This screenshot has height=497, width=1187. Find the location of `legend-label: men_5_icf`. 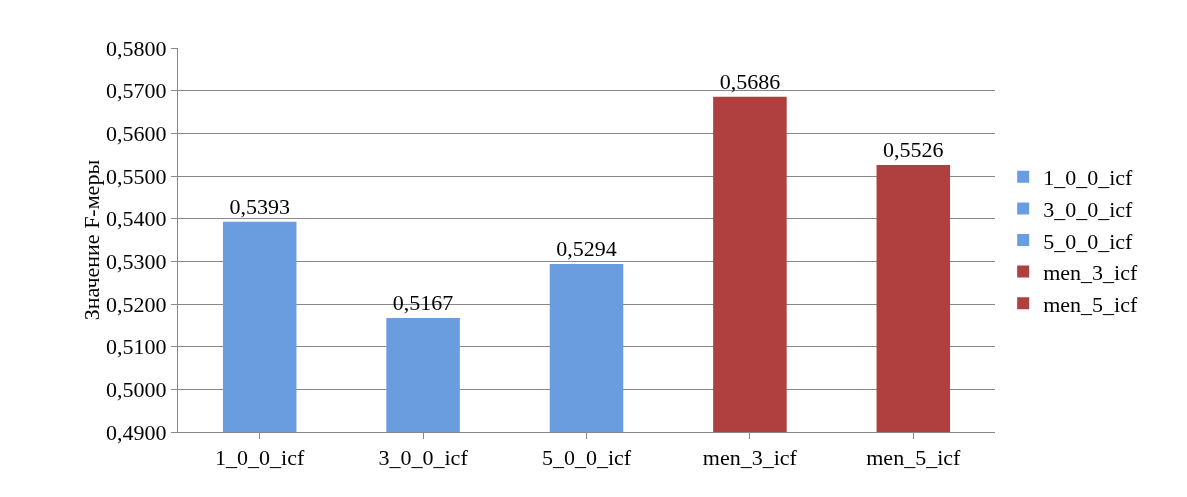

legend-label: men_5_icf is located at coordinates (1090, 304).